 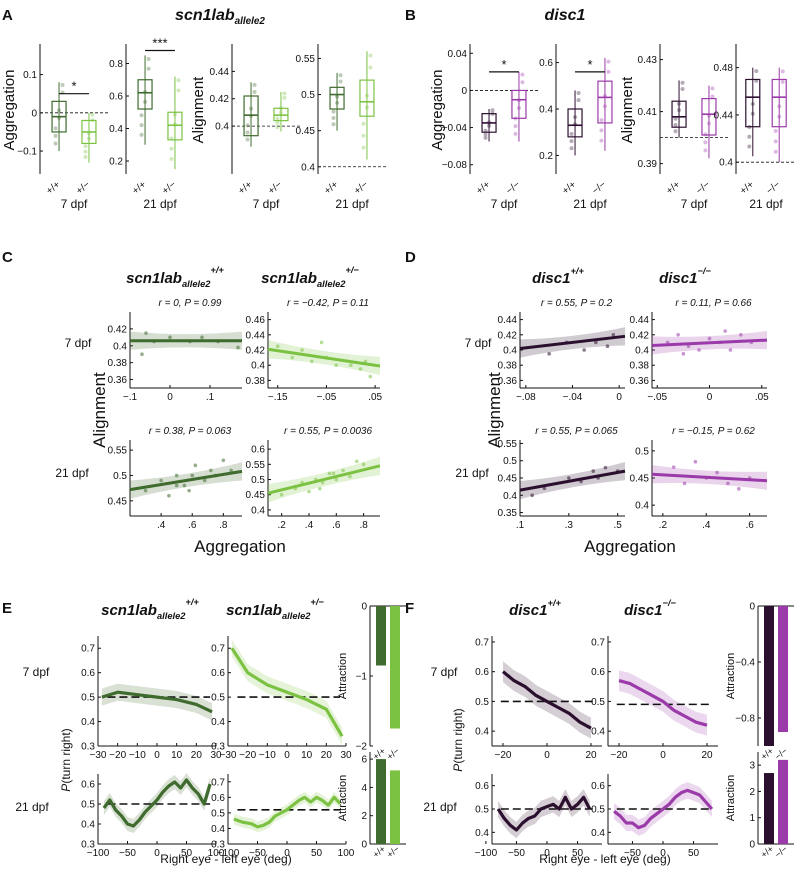 What do you see at coordinates (364, 760) in the screenshot?
I see `y-tick-label: 6` at bounding box center [364, 760].